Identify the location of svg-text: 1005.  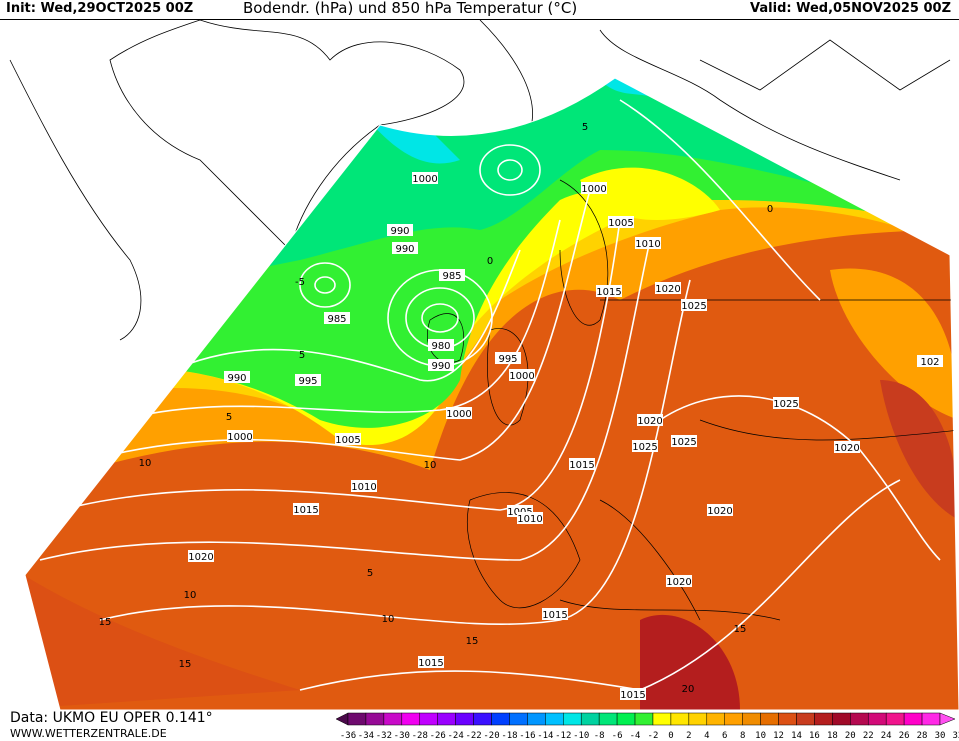
(347, 440).